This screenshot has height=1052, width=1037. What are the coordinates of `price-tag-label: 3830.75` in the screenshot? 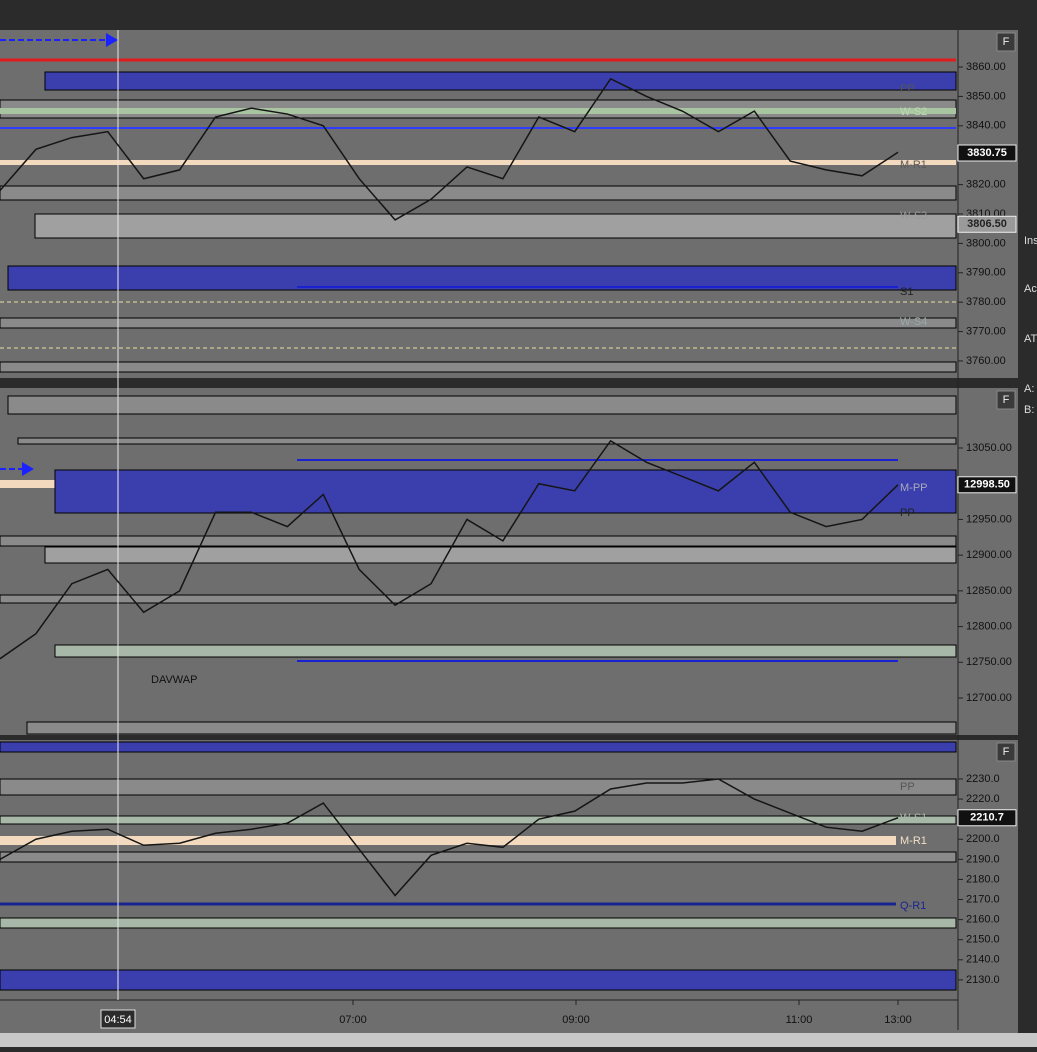 It's located at (987, 153).